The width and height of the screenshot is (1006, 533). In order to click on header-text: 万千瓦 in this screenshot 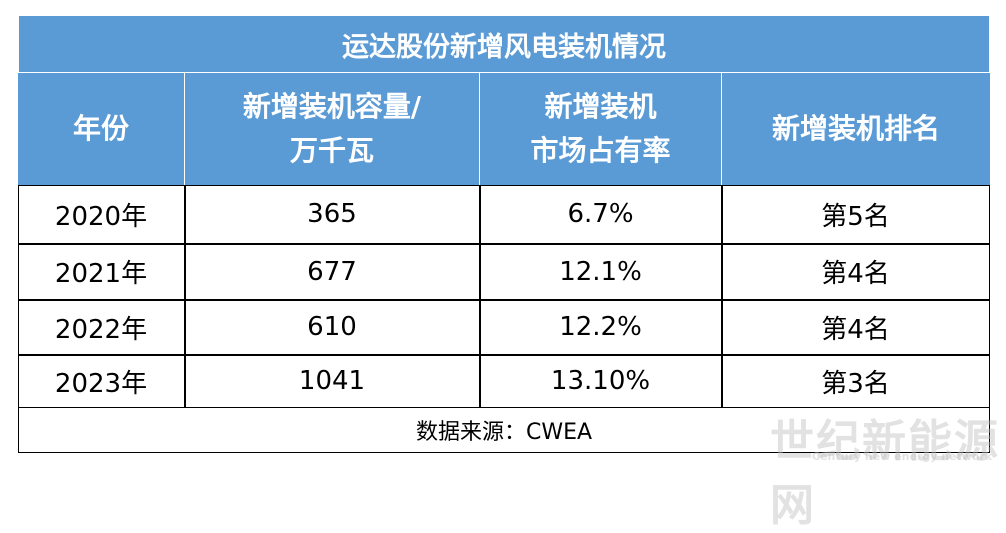, I will do `click(331, 150)`.